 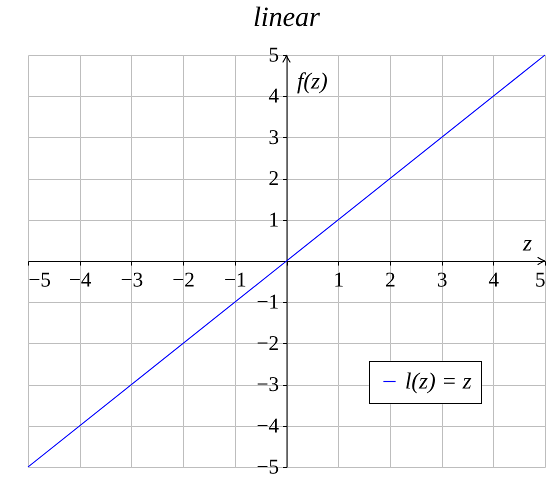 I want to click on x-tick-label: 2, so click(x=390, y=280).